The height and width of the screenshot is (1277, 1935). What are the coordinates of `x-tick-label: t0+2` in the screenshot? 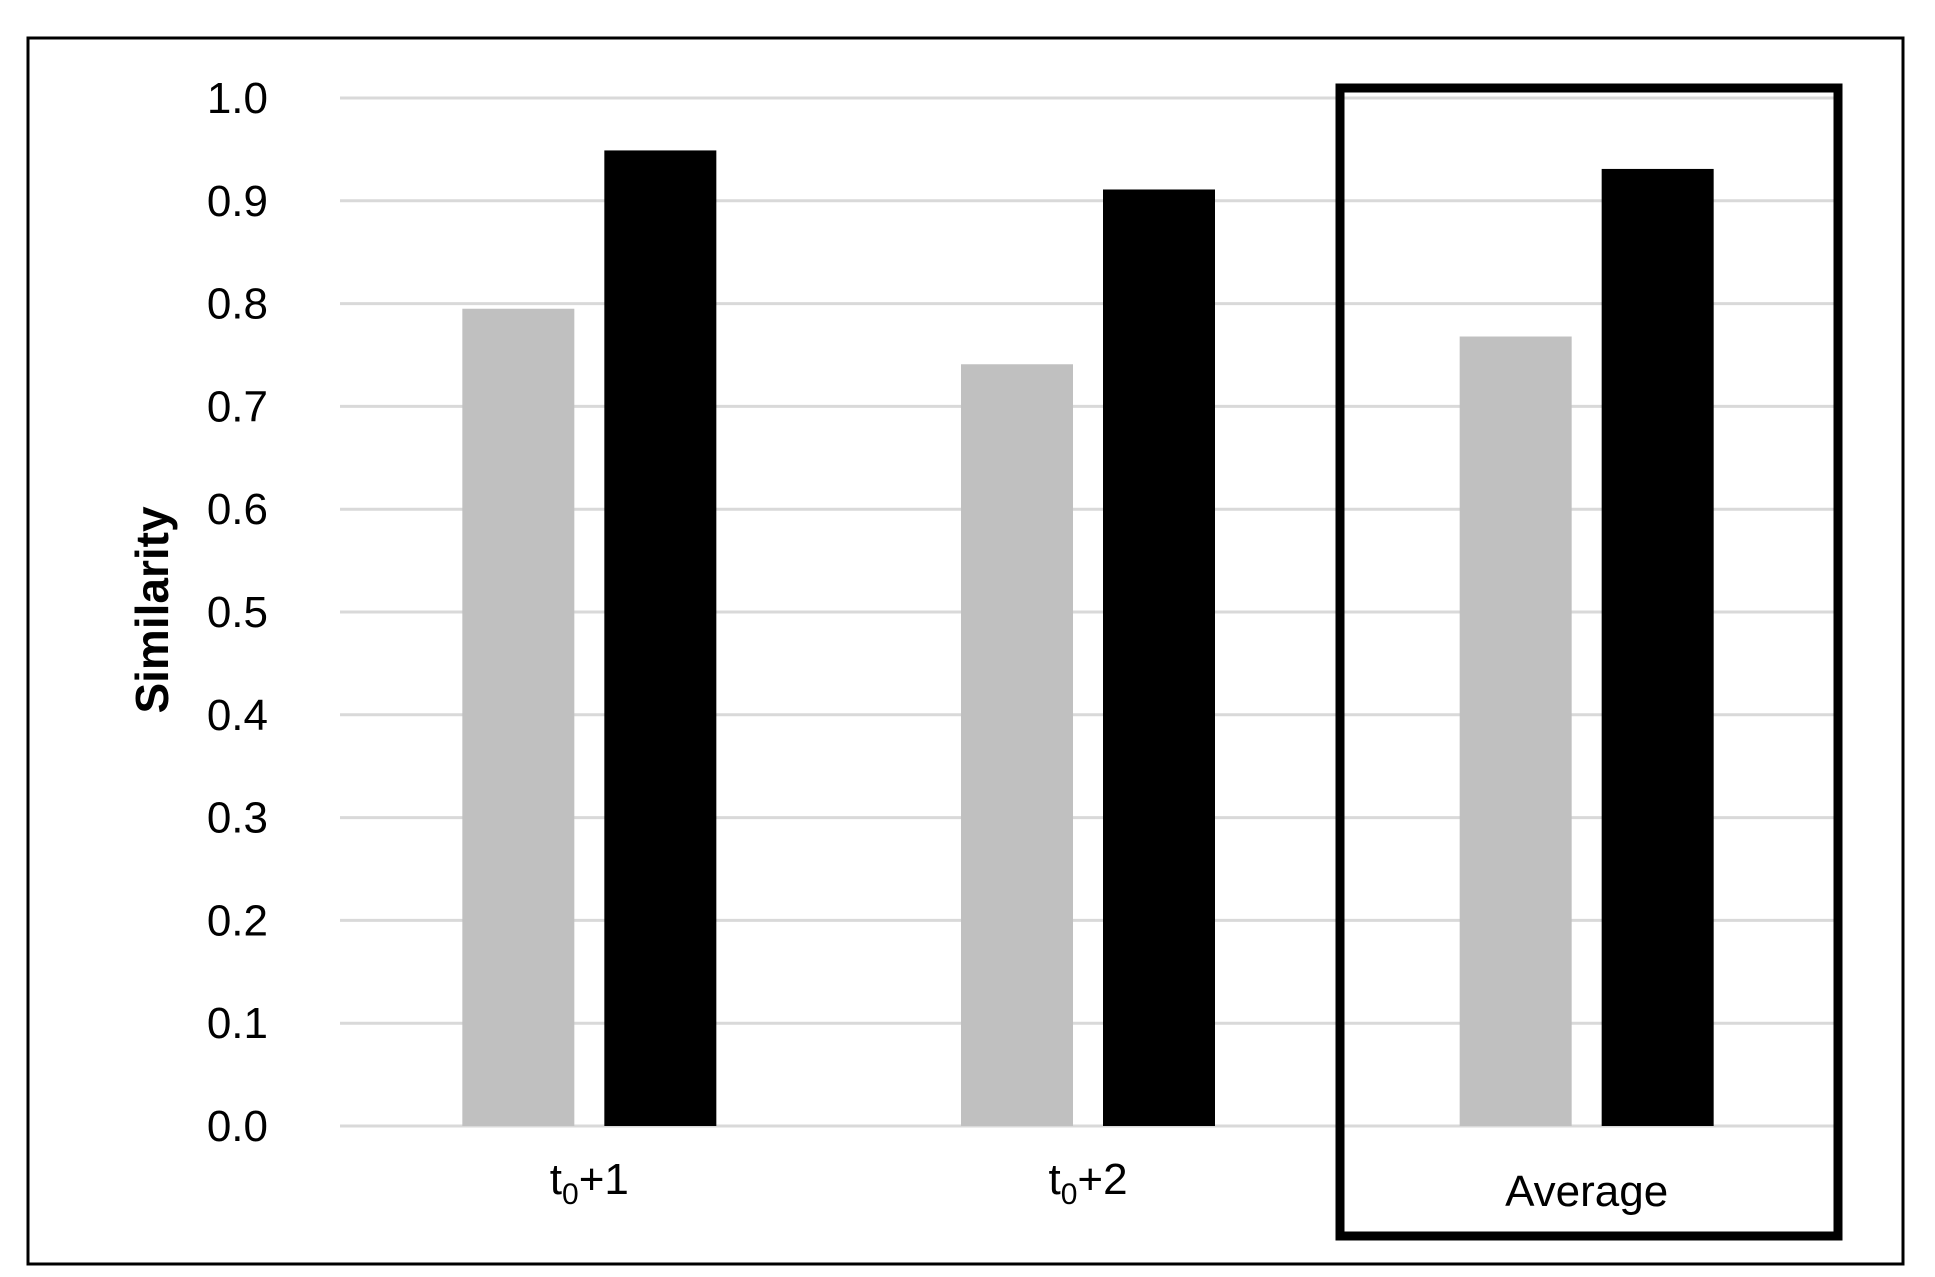 It's located at (1087, 1183).